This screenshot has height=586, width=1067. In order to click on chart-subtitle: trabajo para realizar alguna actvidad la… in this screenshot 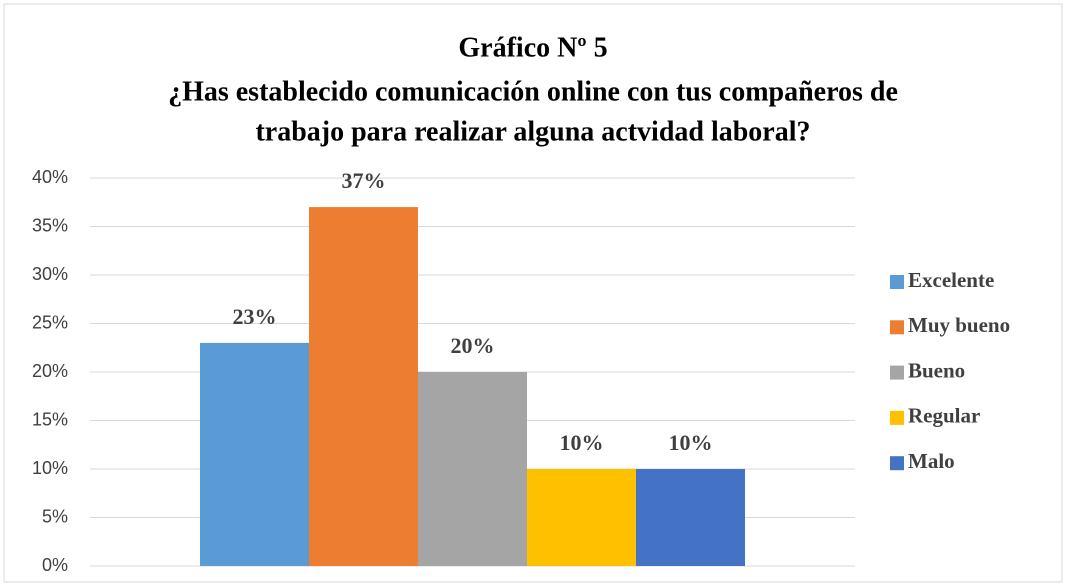, I will do `click(532, 131)`.